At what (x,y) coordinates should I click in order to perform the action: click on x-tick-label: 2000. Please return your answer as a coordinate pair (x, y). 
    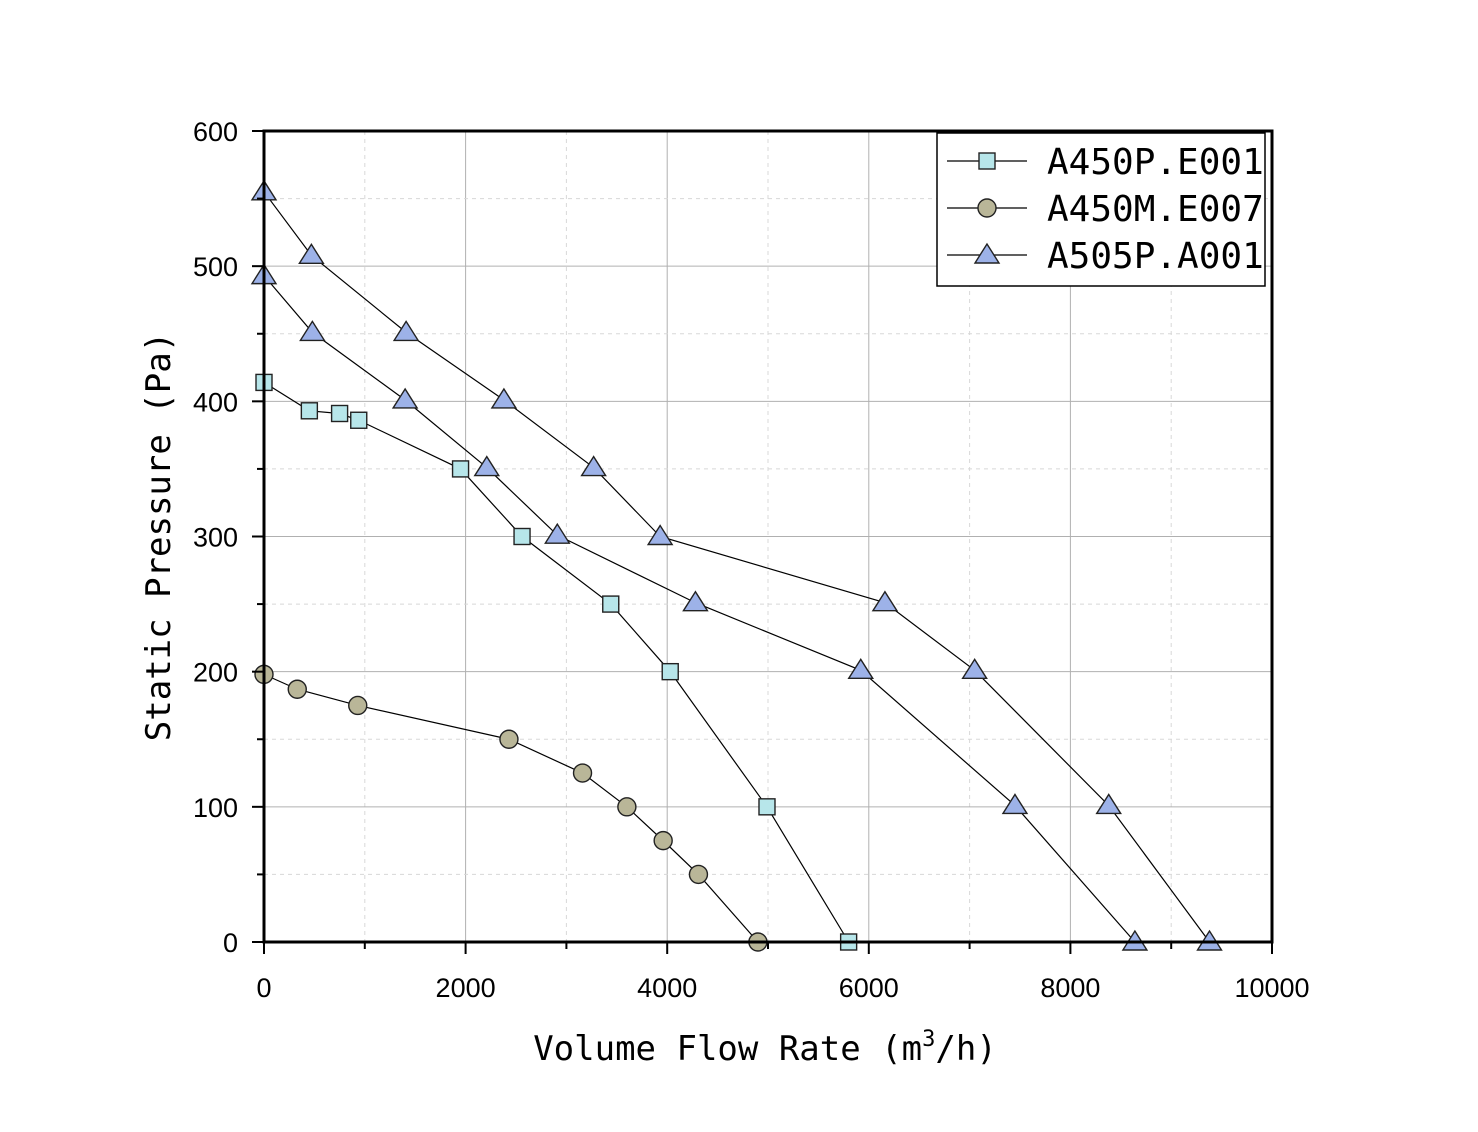
    Looking at the image, I should click on (466, 988).